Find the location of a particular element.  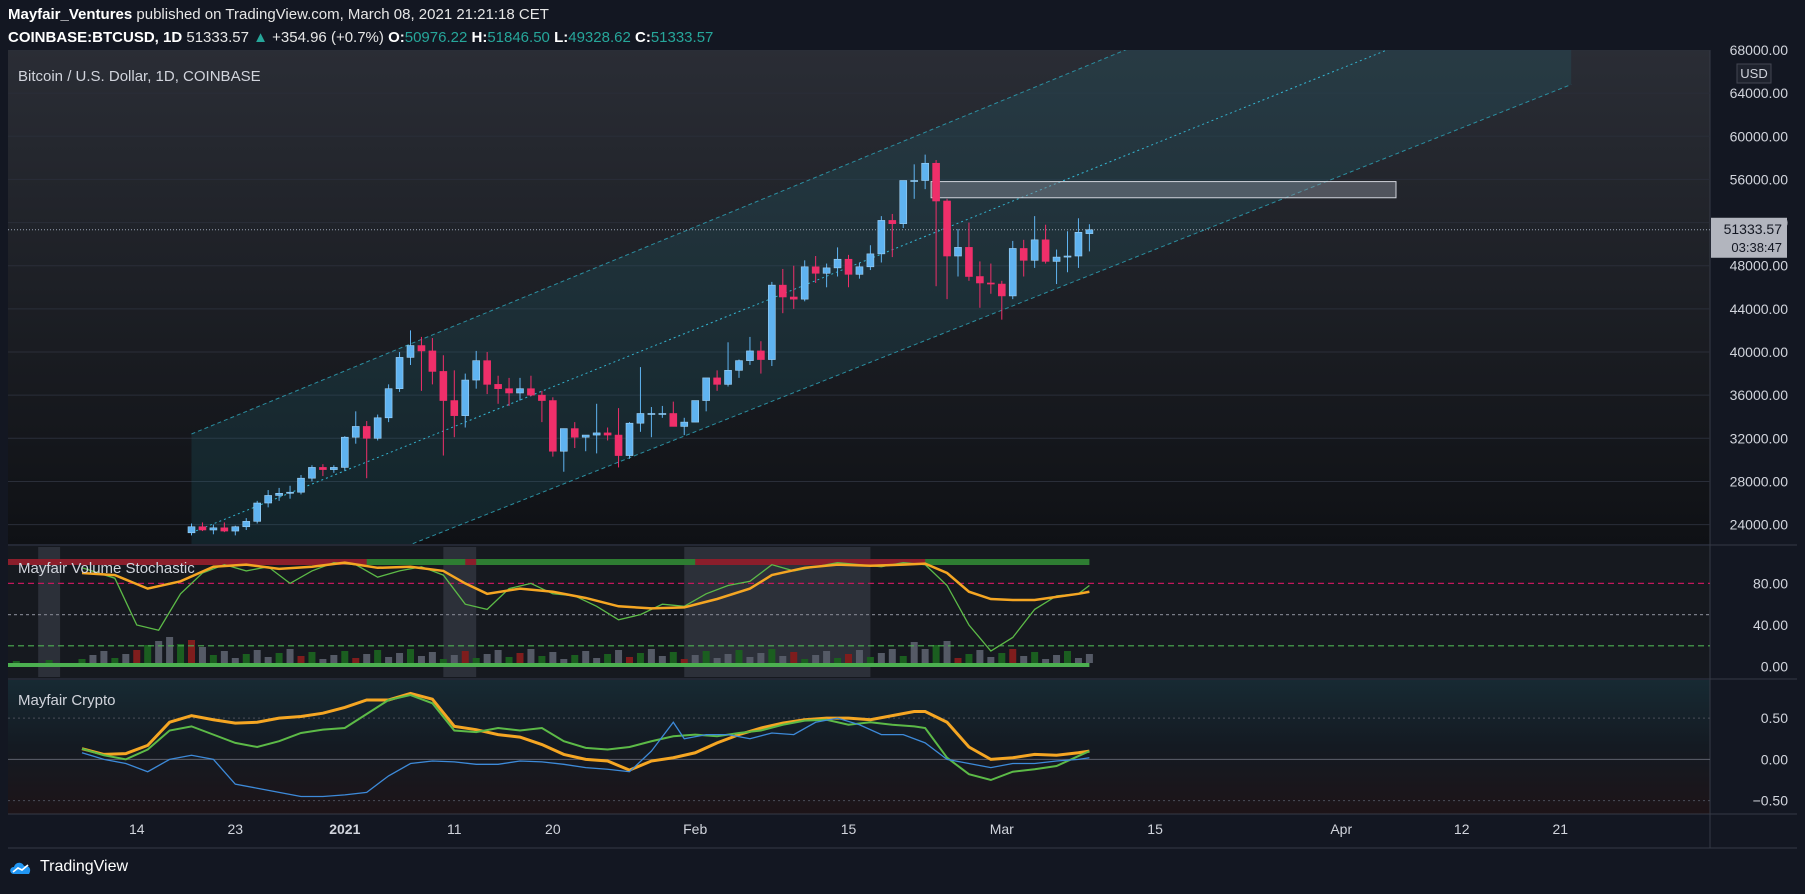

low-label: L: is located at coordinates (561, 37).